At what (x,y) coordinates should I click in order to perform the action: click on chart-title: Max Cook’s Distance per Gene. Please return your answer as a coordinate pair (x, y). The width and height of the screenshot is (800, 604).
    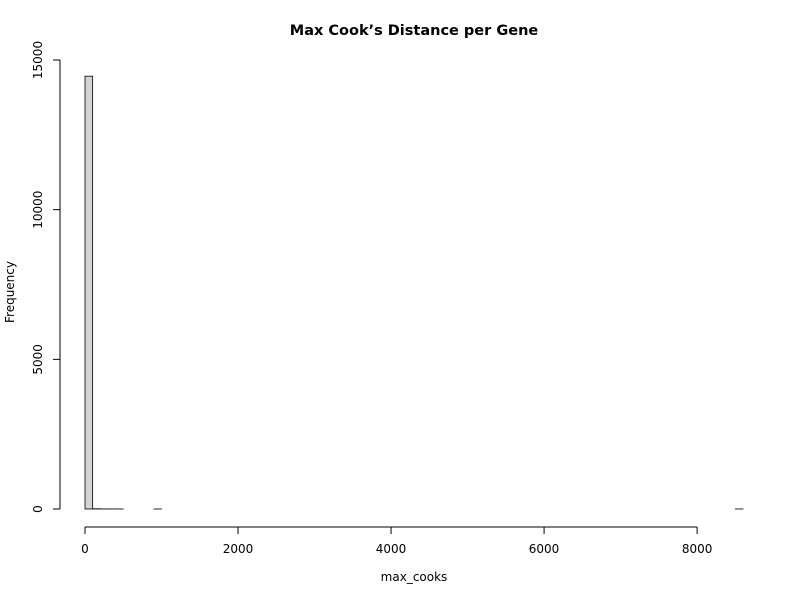
    Looking at the image, I should click on (414, 31).